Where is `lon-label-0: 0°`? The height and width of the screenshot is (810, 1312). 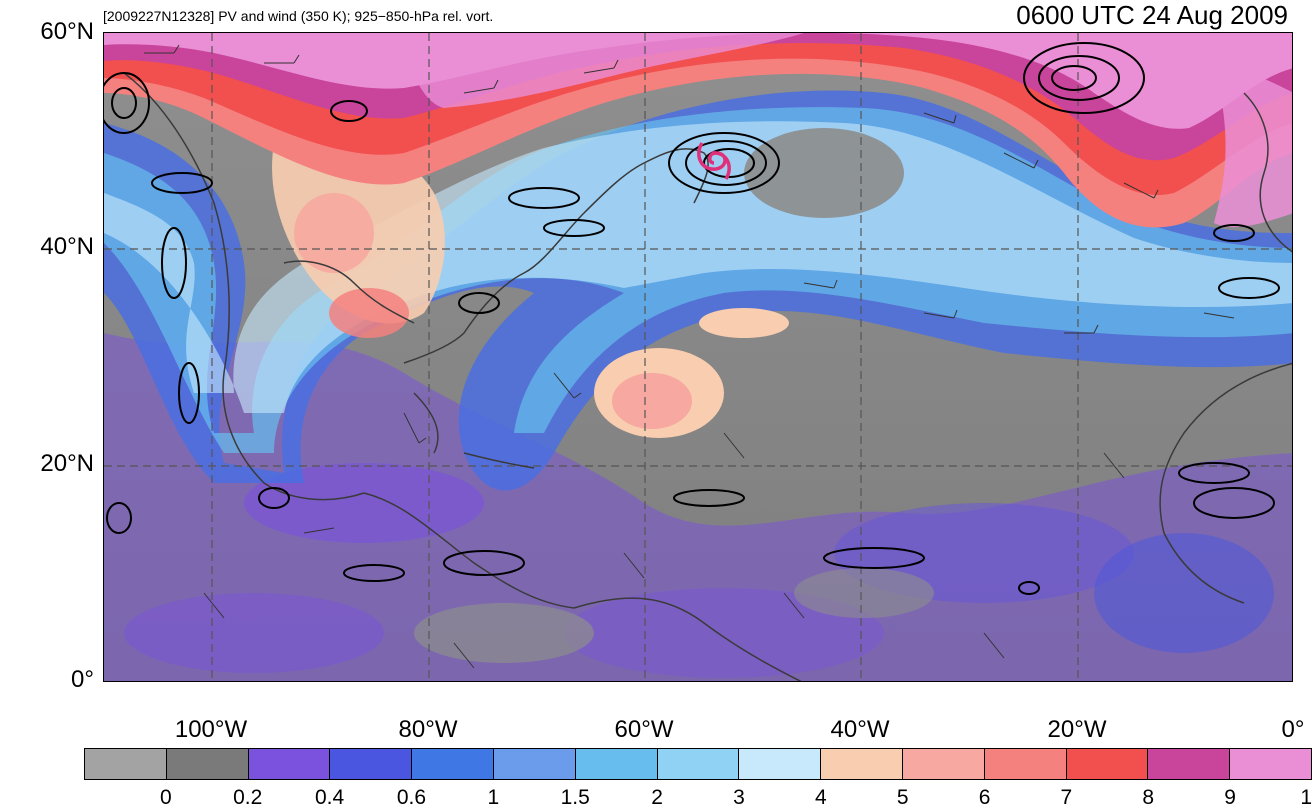 lon-label-0: 0° is located at coordinates (1293, 729).